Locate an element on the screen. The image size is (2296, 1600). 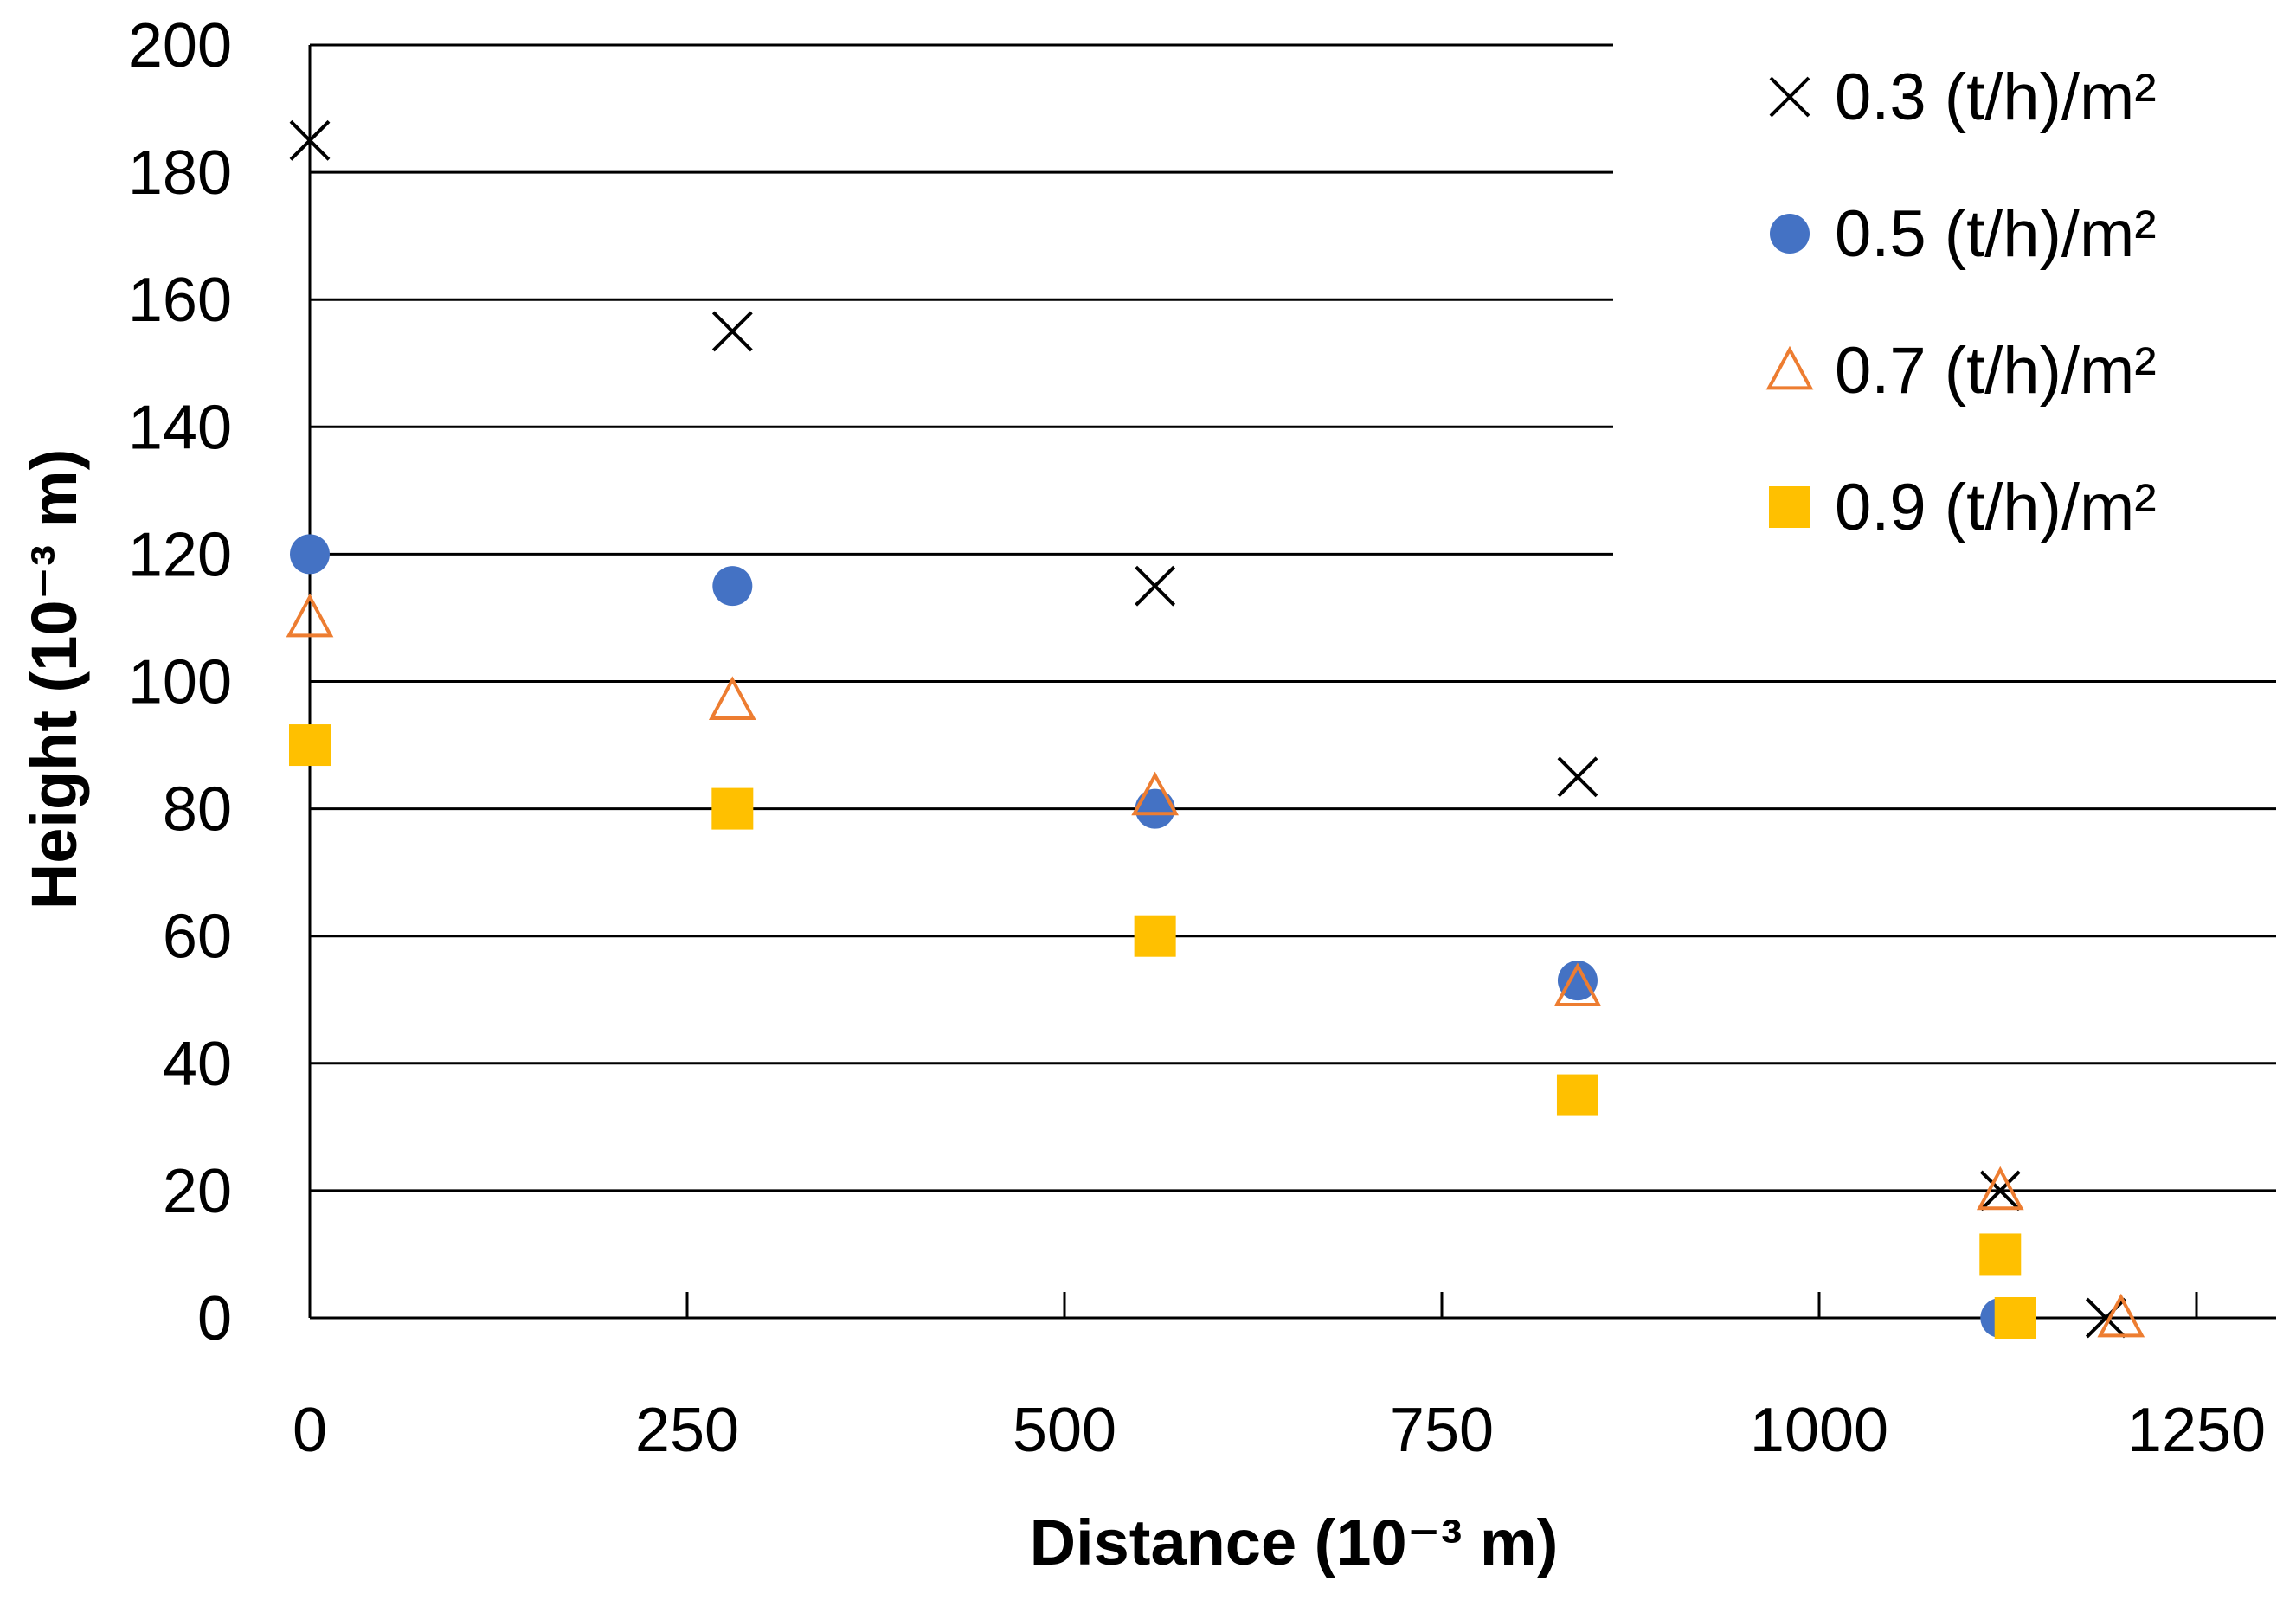
x-tick-label: 1000 is located at coordinates (1819, 1430).